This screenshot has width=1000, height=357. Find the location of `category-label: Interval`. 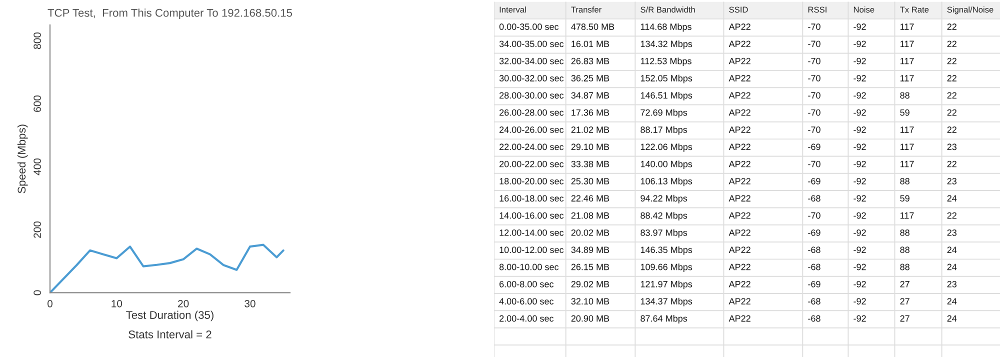

category-label: Interval is located at coordinates (513, 9).